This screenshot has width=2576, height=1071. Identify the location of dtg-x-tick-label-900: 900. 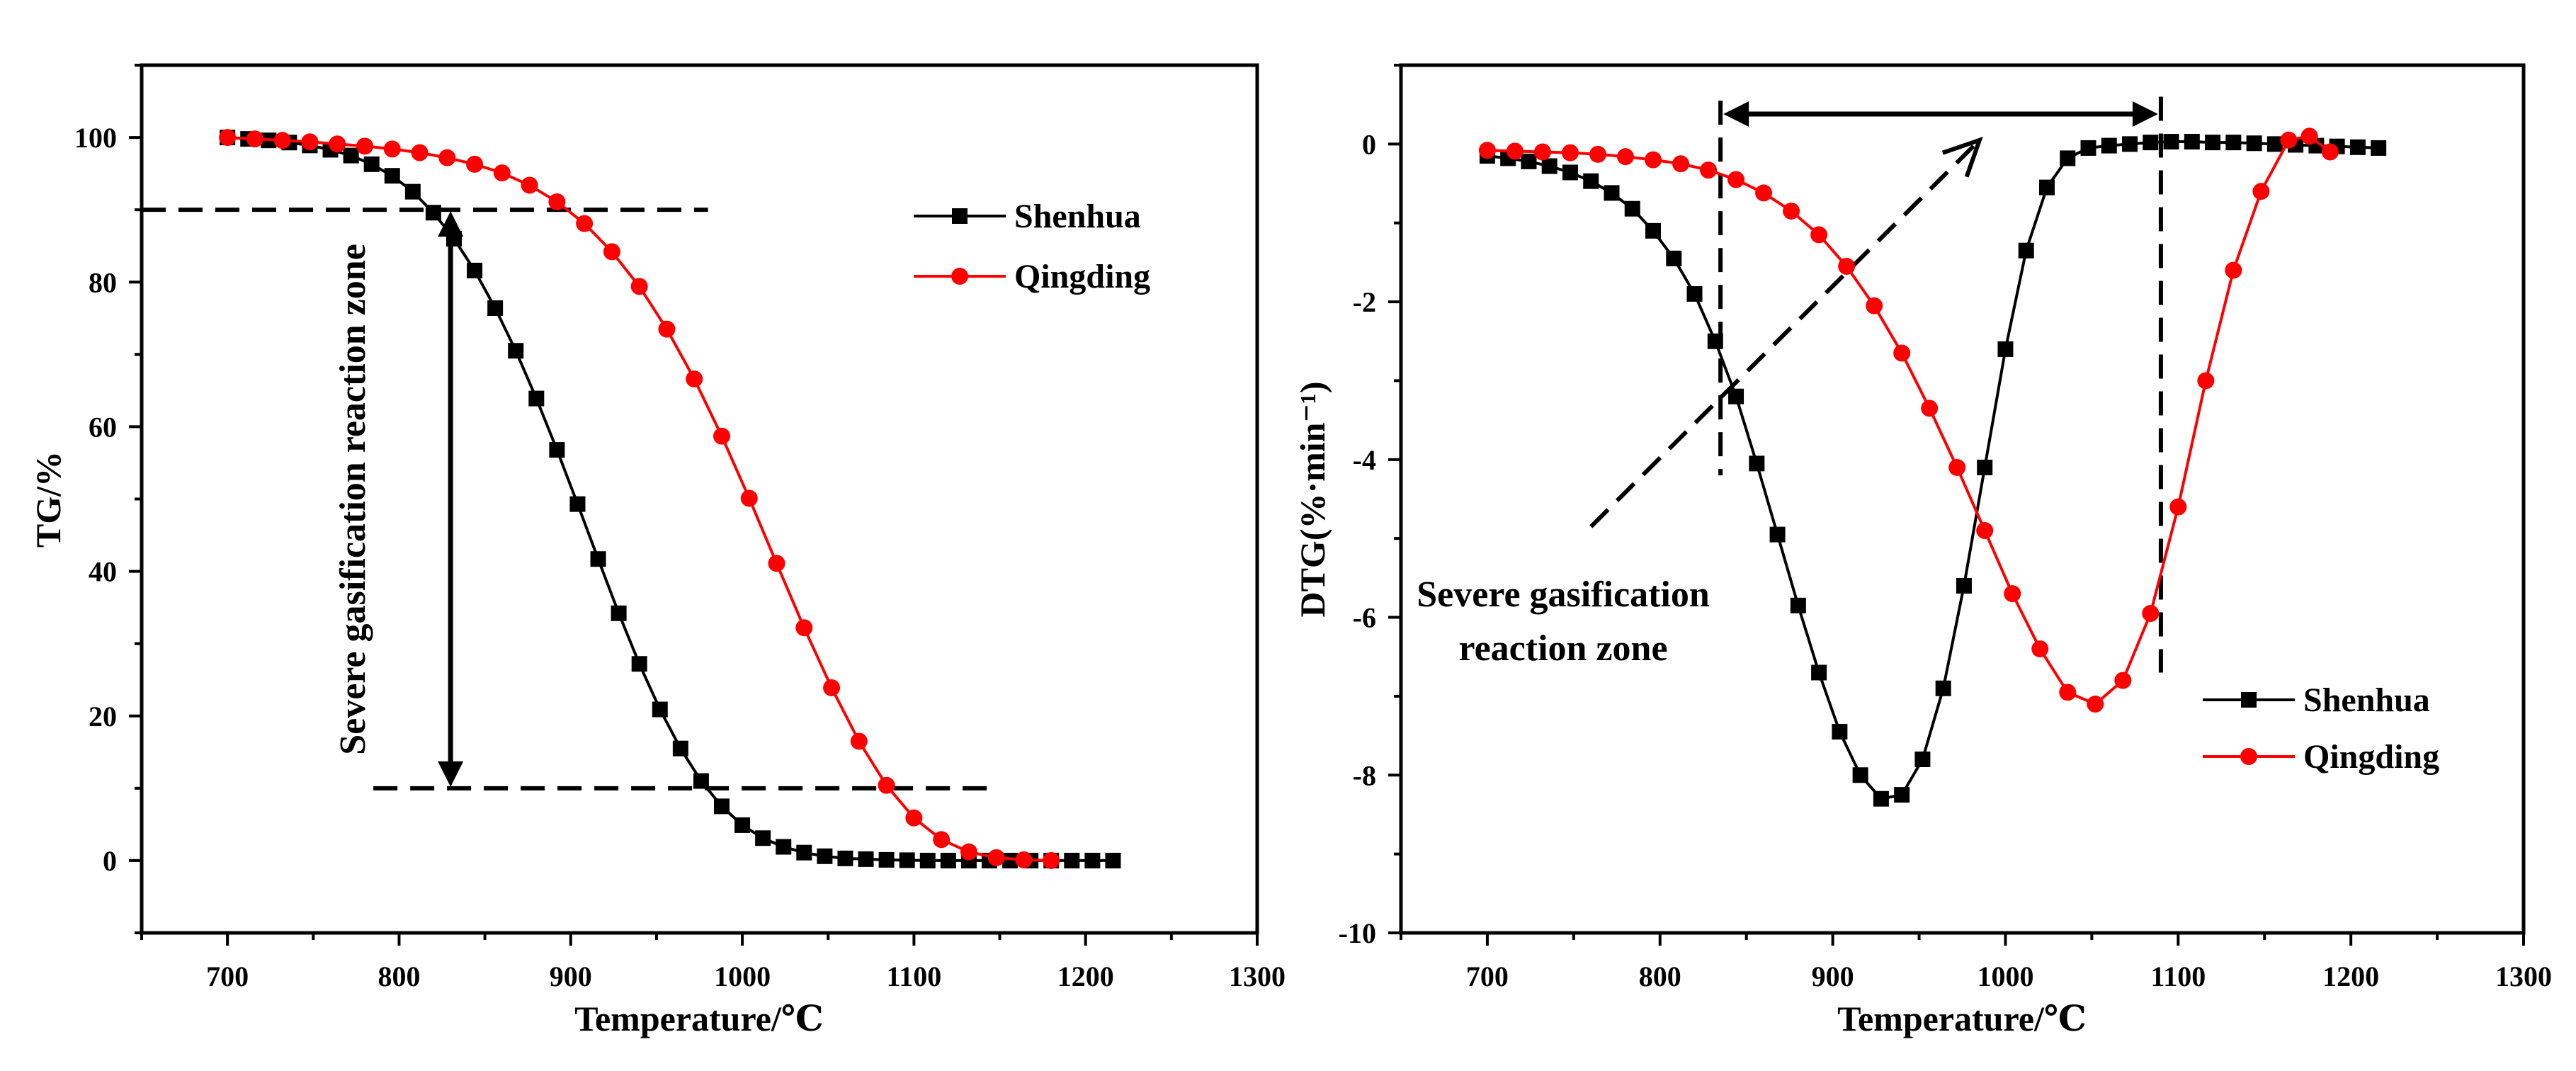
(1833, 976).